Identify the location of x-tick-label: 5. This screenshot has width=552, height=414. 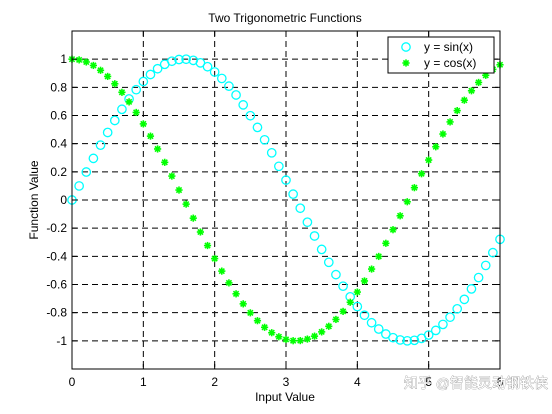
(428, 382).